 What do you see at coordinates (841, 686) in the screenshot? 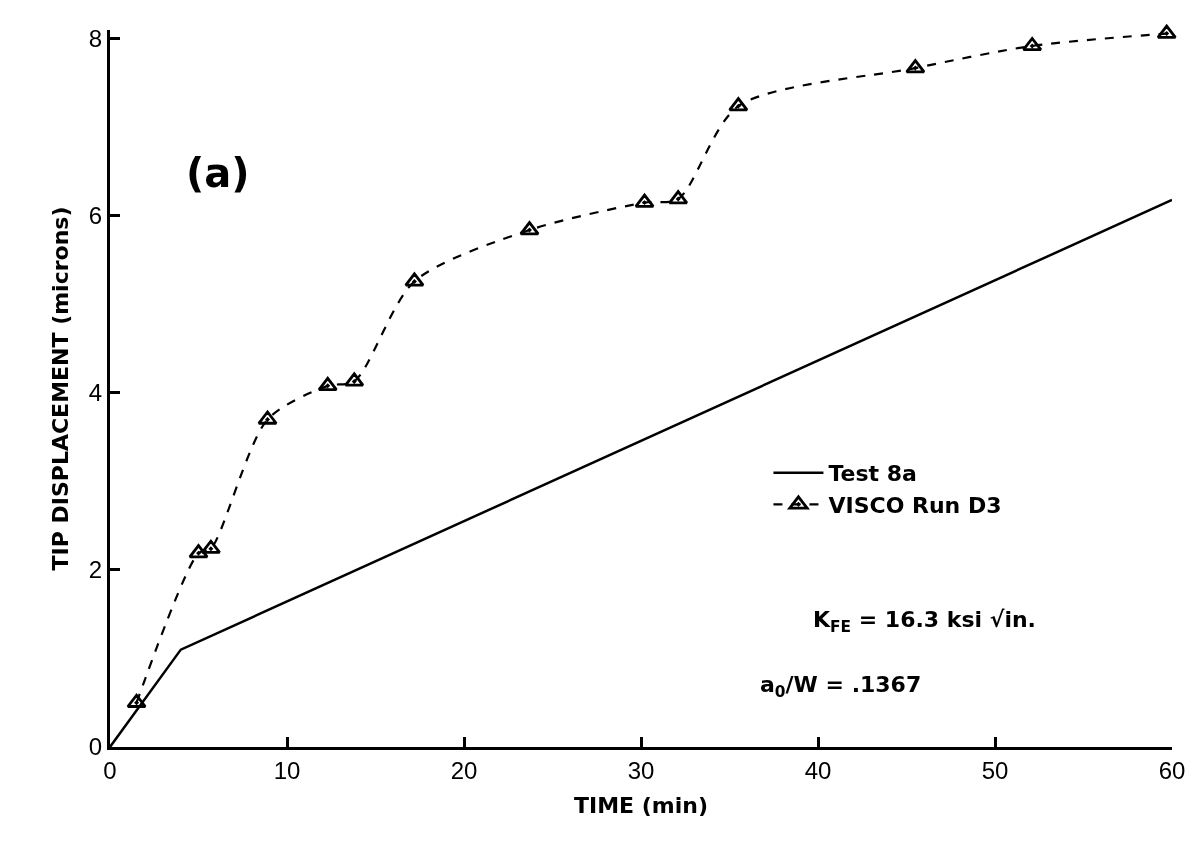
I see `annotation: a$_{0}$/W = .1367` at bounding box center [841, 686].